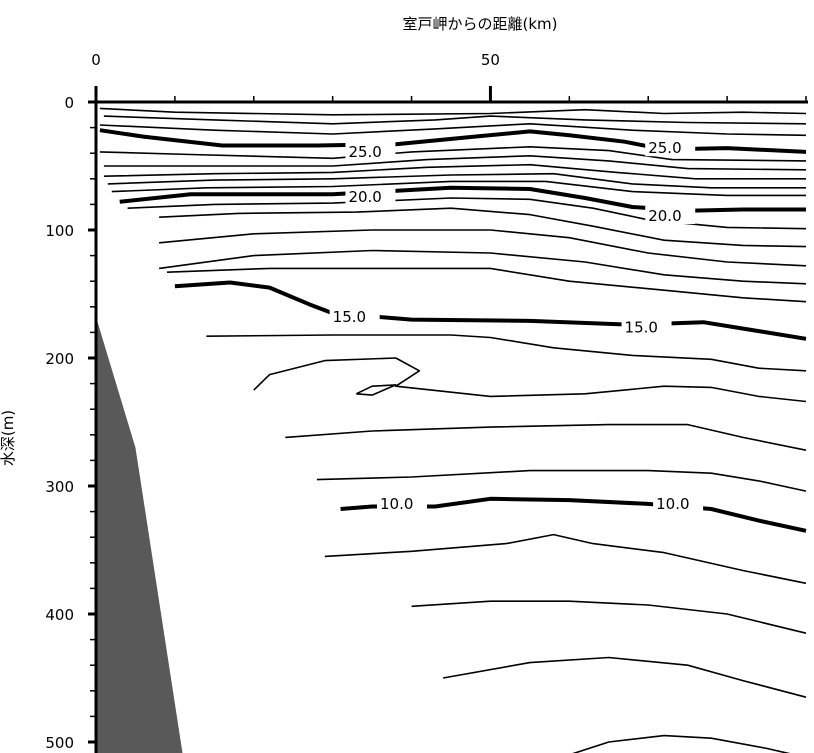 The height and width of the screenshot is (753, 814). I want to click on y-tick-label: 200, so click(59, 359).